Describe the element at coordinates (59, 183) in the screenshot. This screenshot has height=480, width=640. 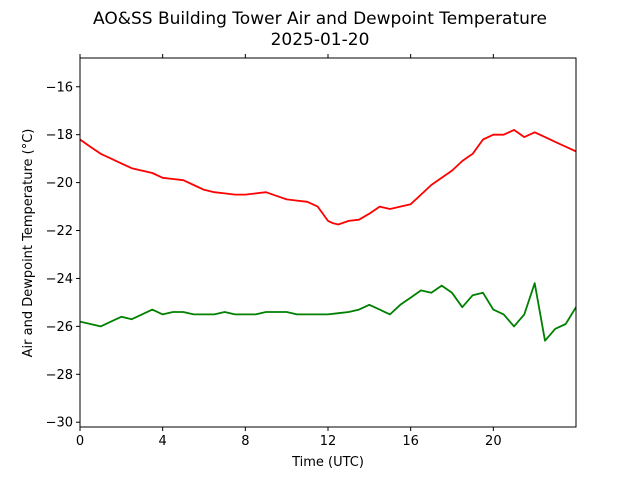
I see `y-tick-label: −20` at that location.